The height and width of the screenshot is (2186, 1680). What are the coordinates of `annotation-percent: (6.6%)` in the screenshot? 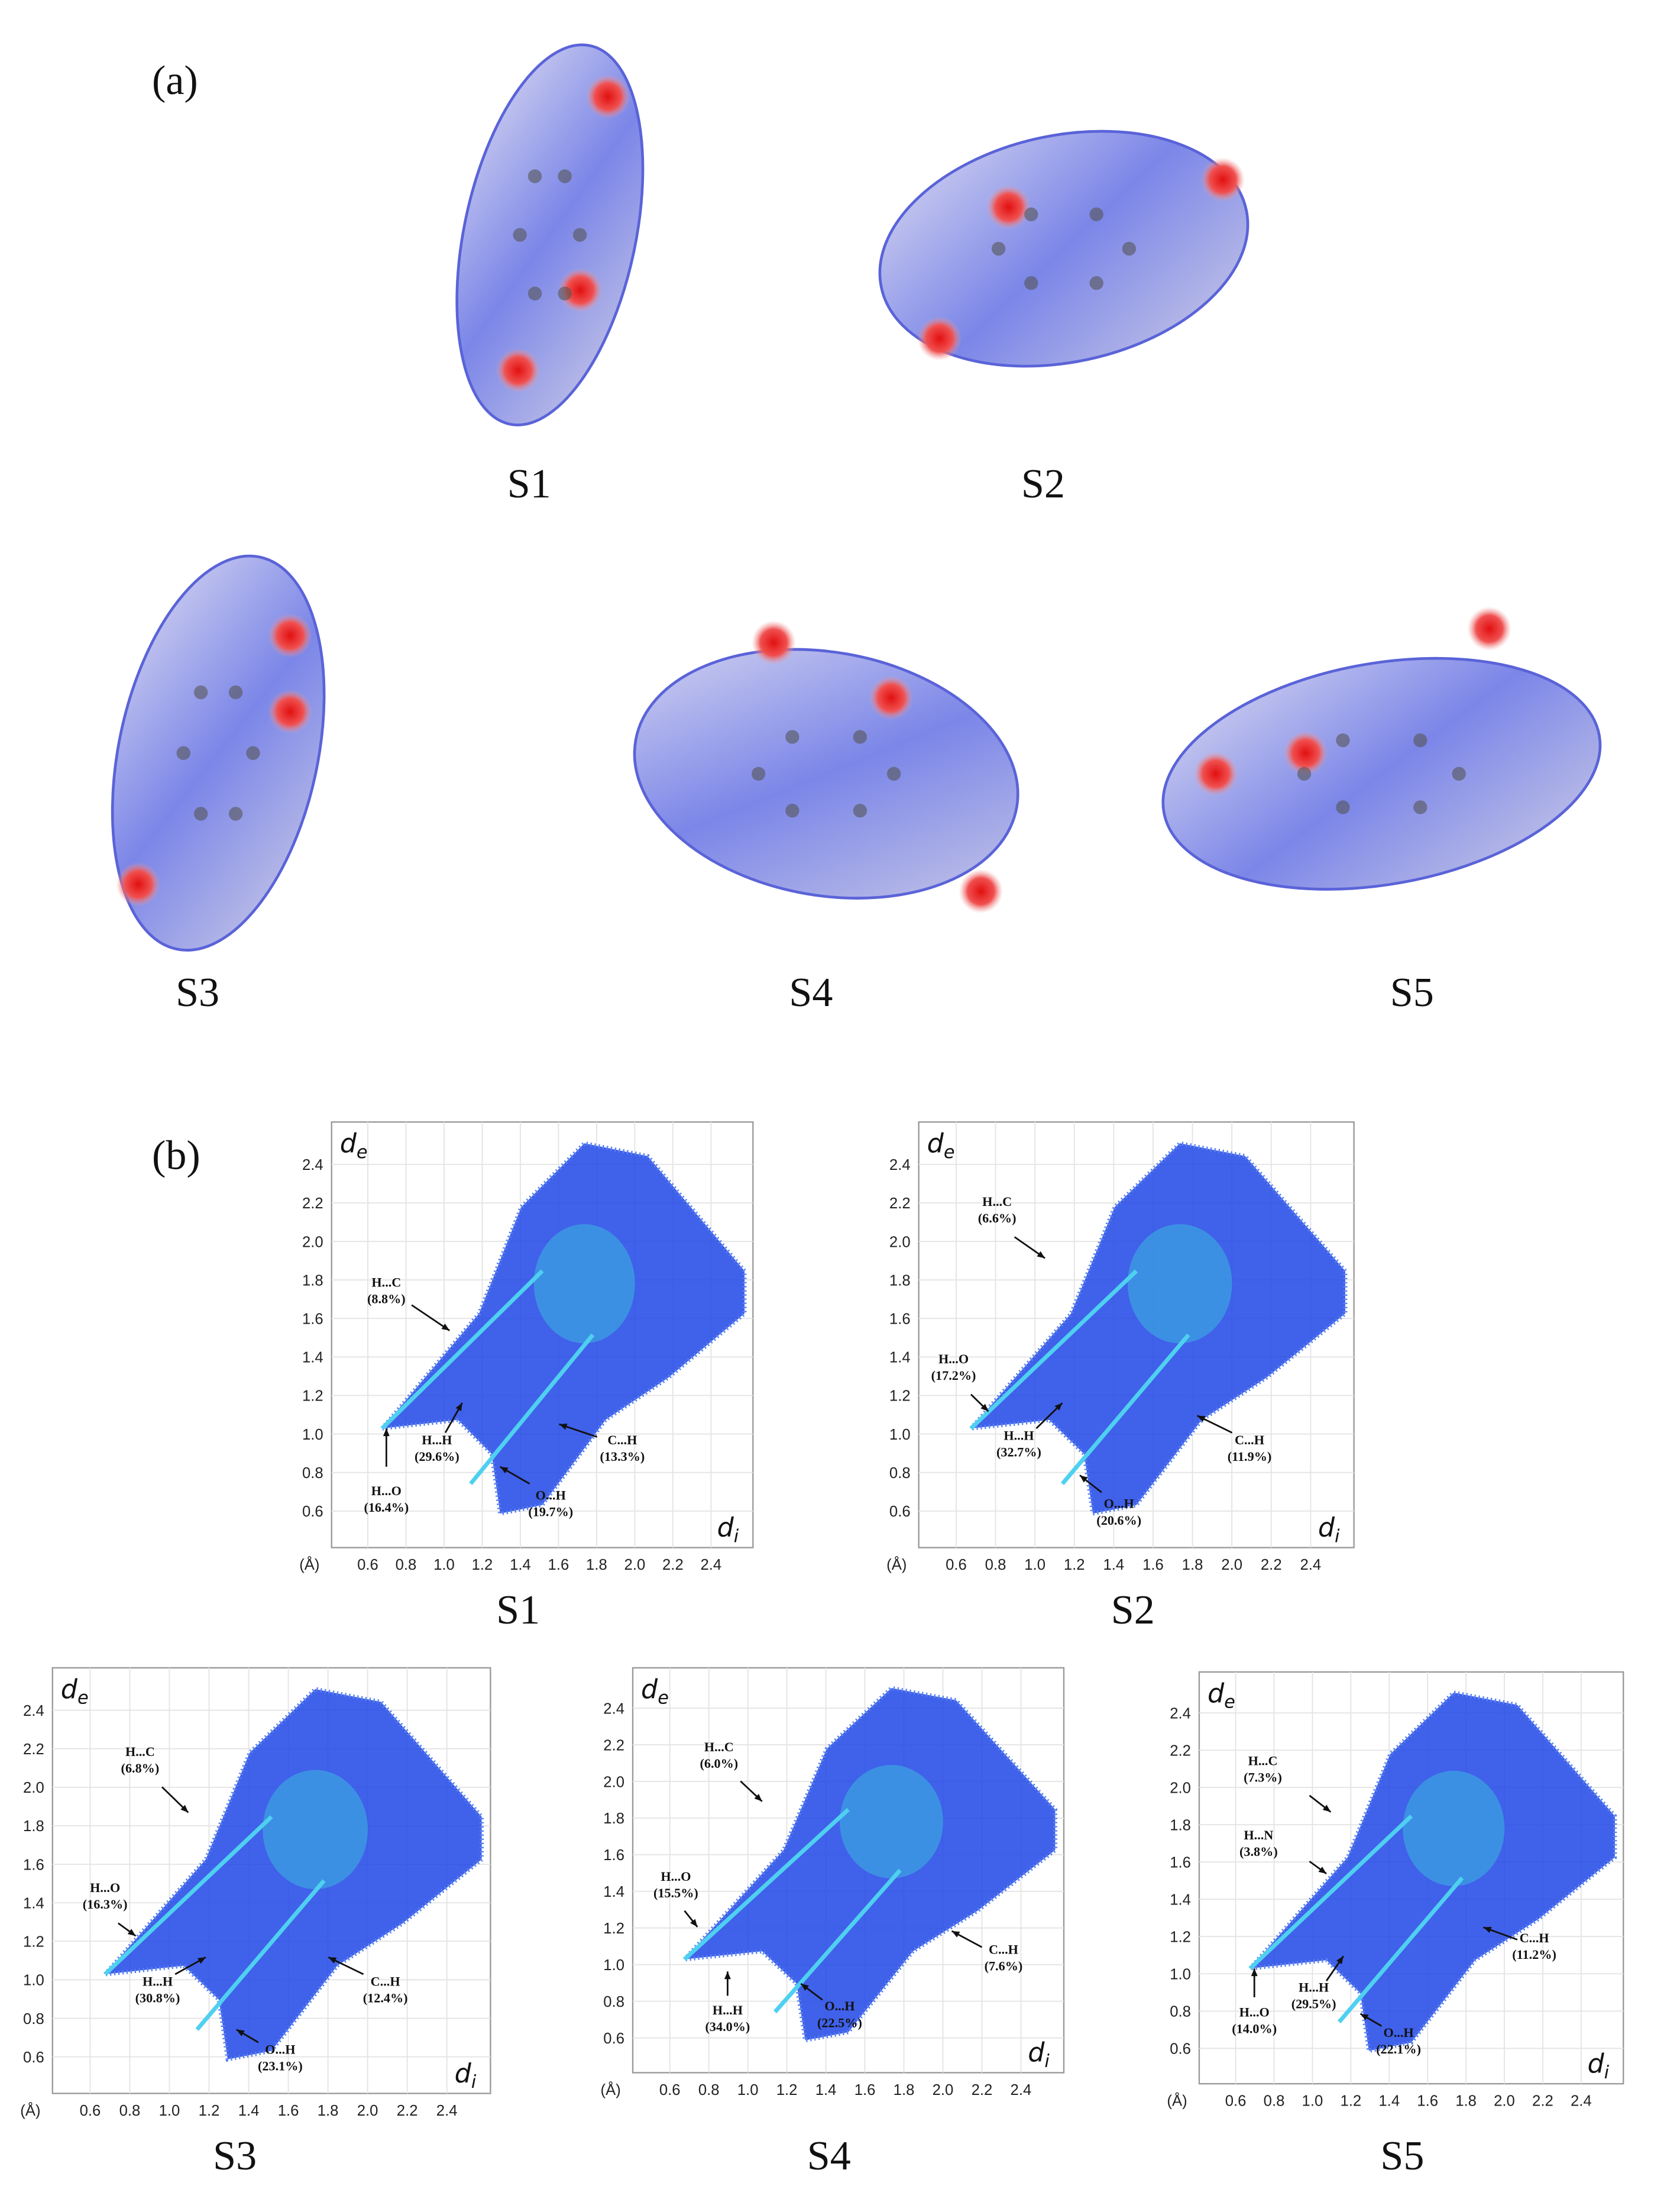 It's located at (997, 1218).